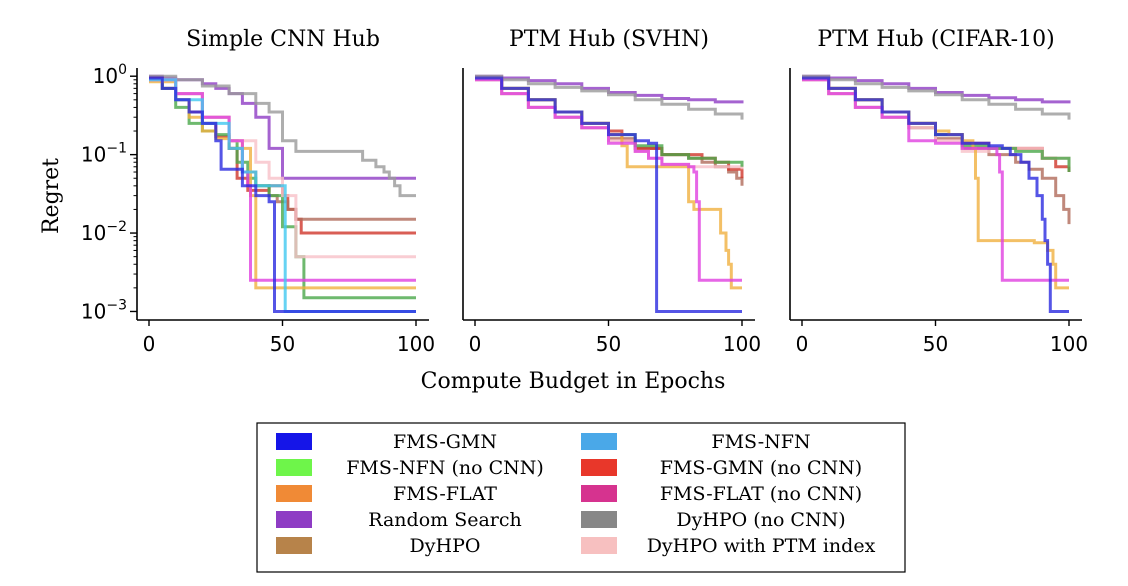  I want to click on y-tick-exponent: 0, so click(122, 70).